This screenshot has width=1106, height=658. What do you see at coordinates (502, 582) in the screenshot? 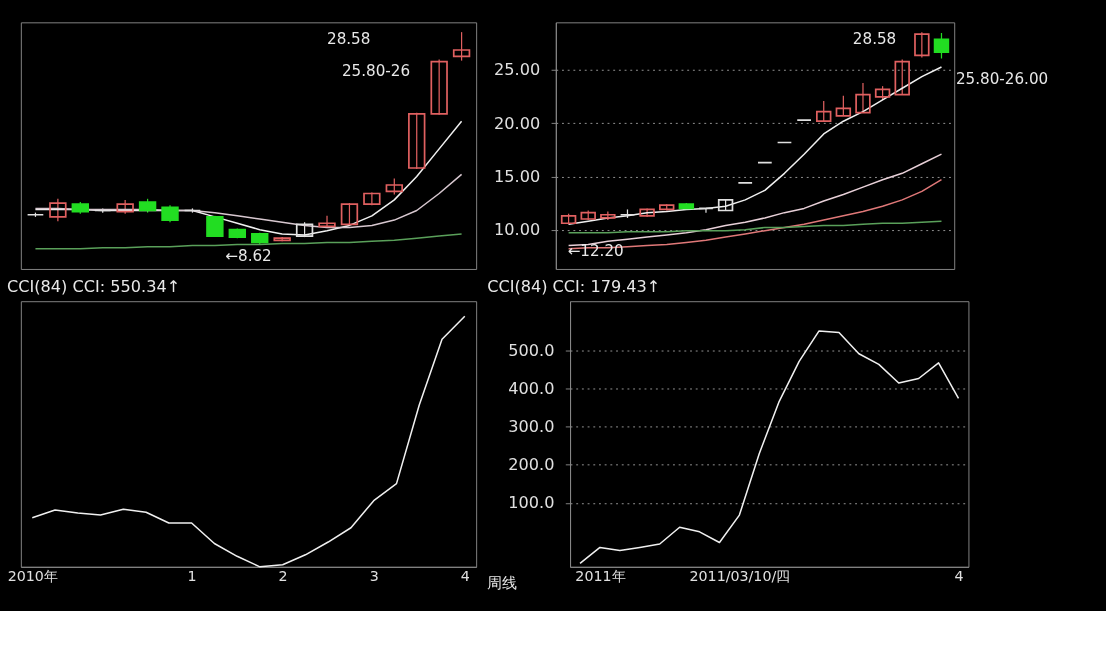
I see `text: 周线` at bounding box center [502, 582].